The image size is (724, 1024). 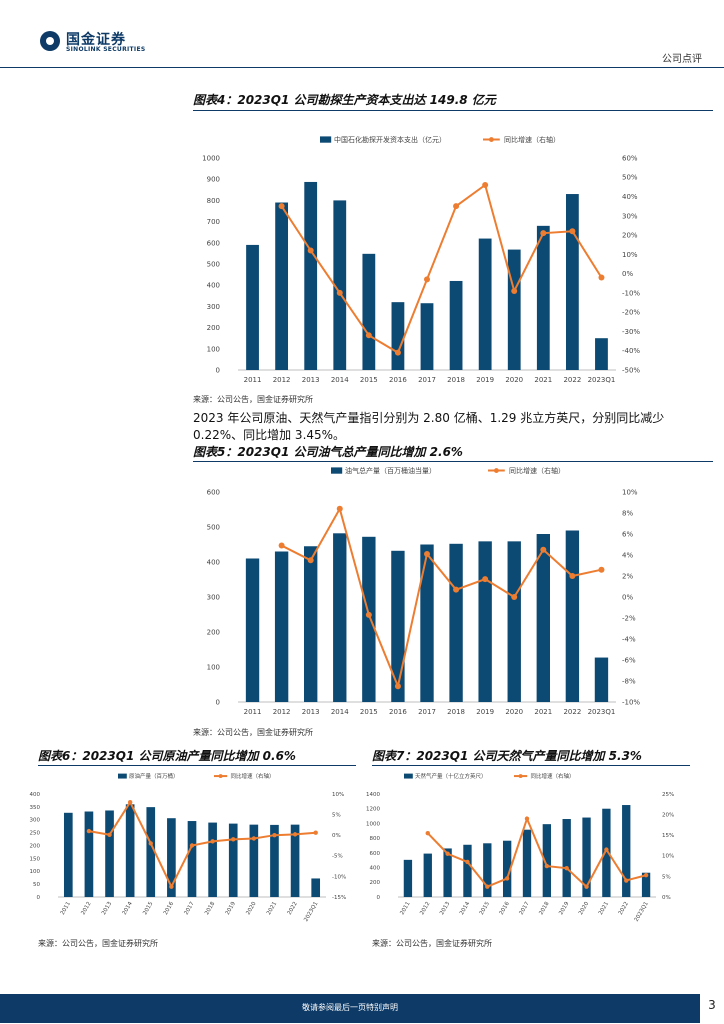 I want to click on right-axis-tick-label: 60%, so click(x=630, y=158).